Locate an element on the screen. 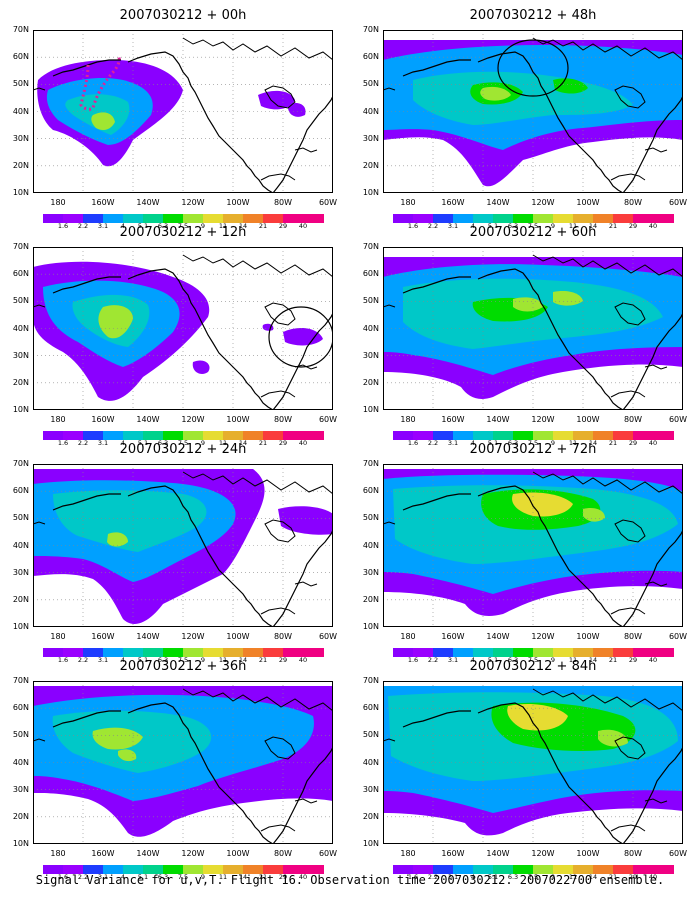 The height and width of the screenshot is (900, 700). x-tick-label: 60W is located at coordinates (678, 202).